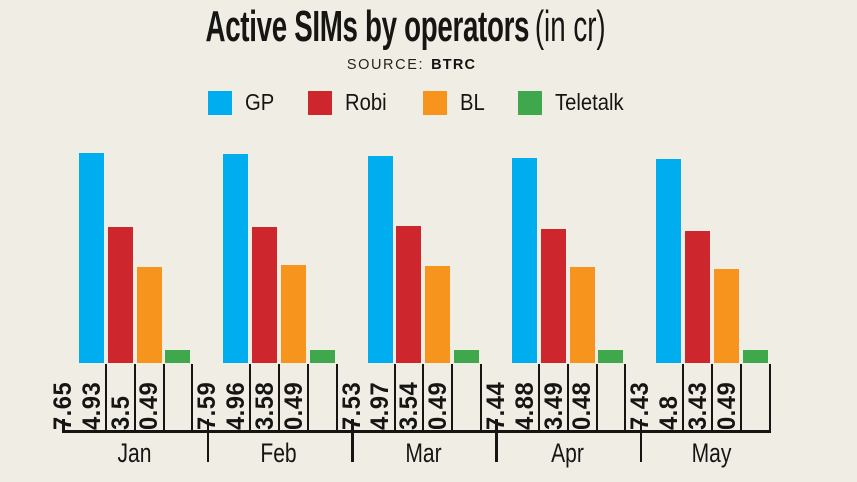 This screenshot has height=482, width=857. What do you see at coordinates (582, 315) in the screenshot?
I see `bar-bl-apr` at bounding box center [582, 315].